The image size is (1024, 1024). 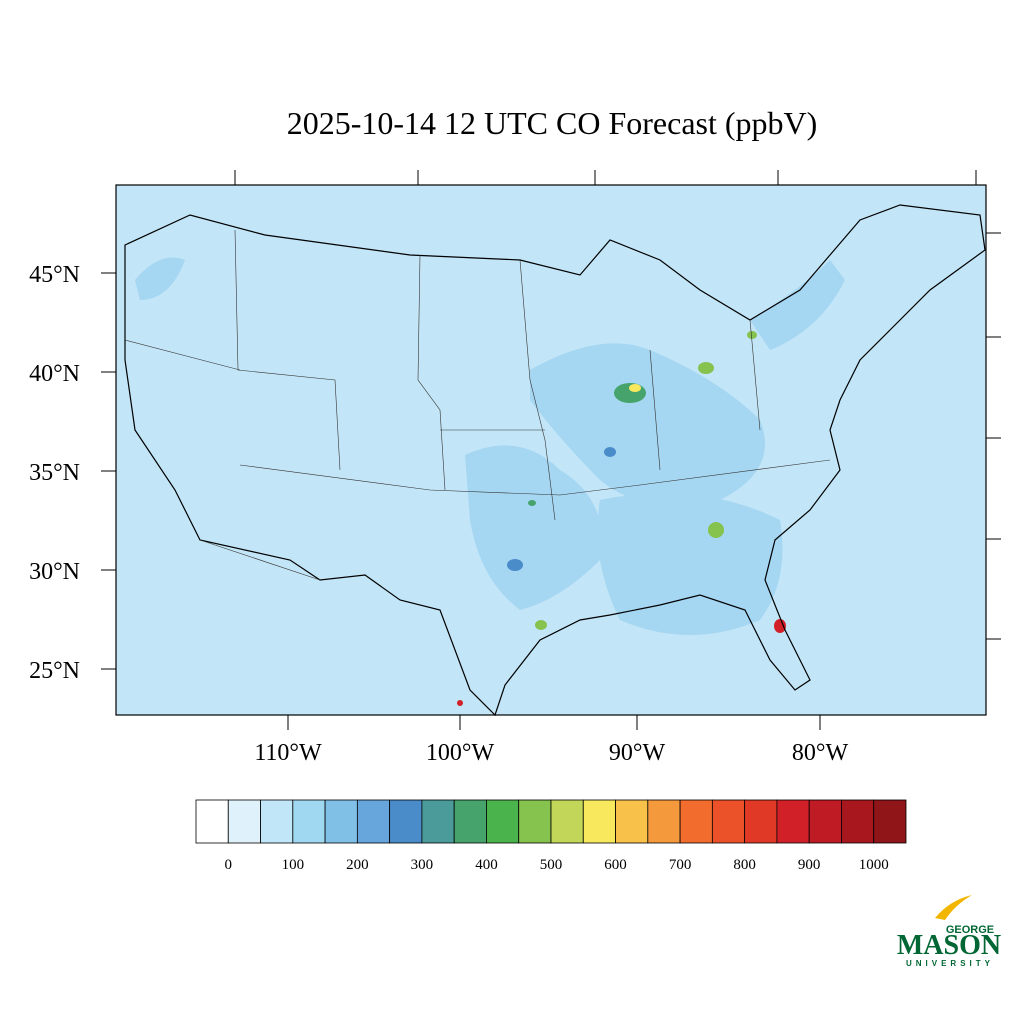 I want to click on latitude-label: 30°N, so click(x=54, y=572).